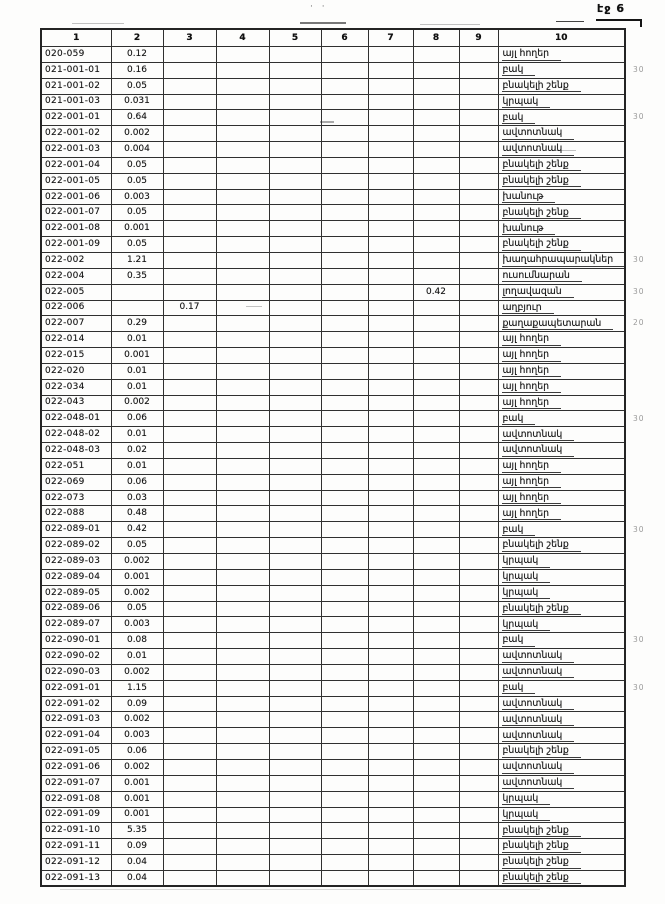 This screenshot has height=904, width=665. I want to click on usage-label: կրպակ, so click(526, 593).